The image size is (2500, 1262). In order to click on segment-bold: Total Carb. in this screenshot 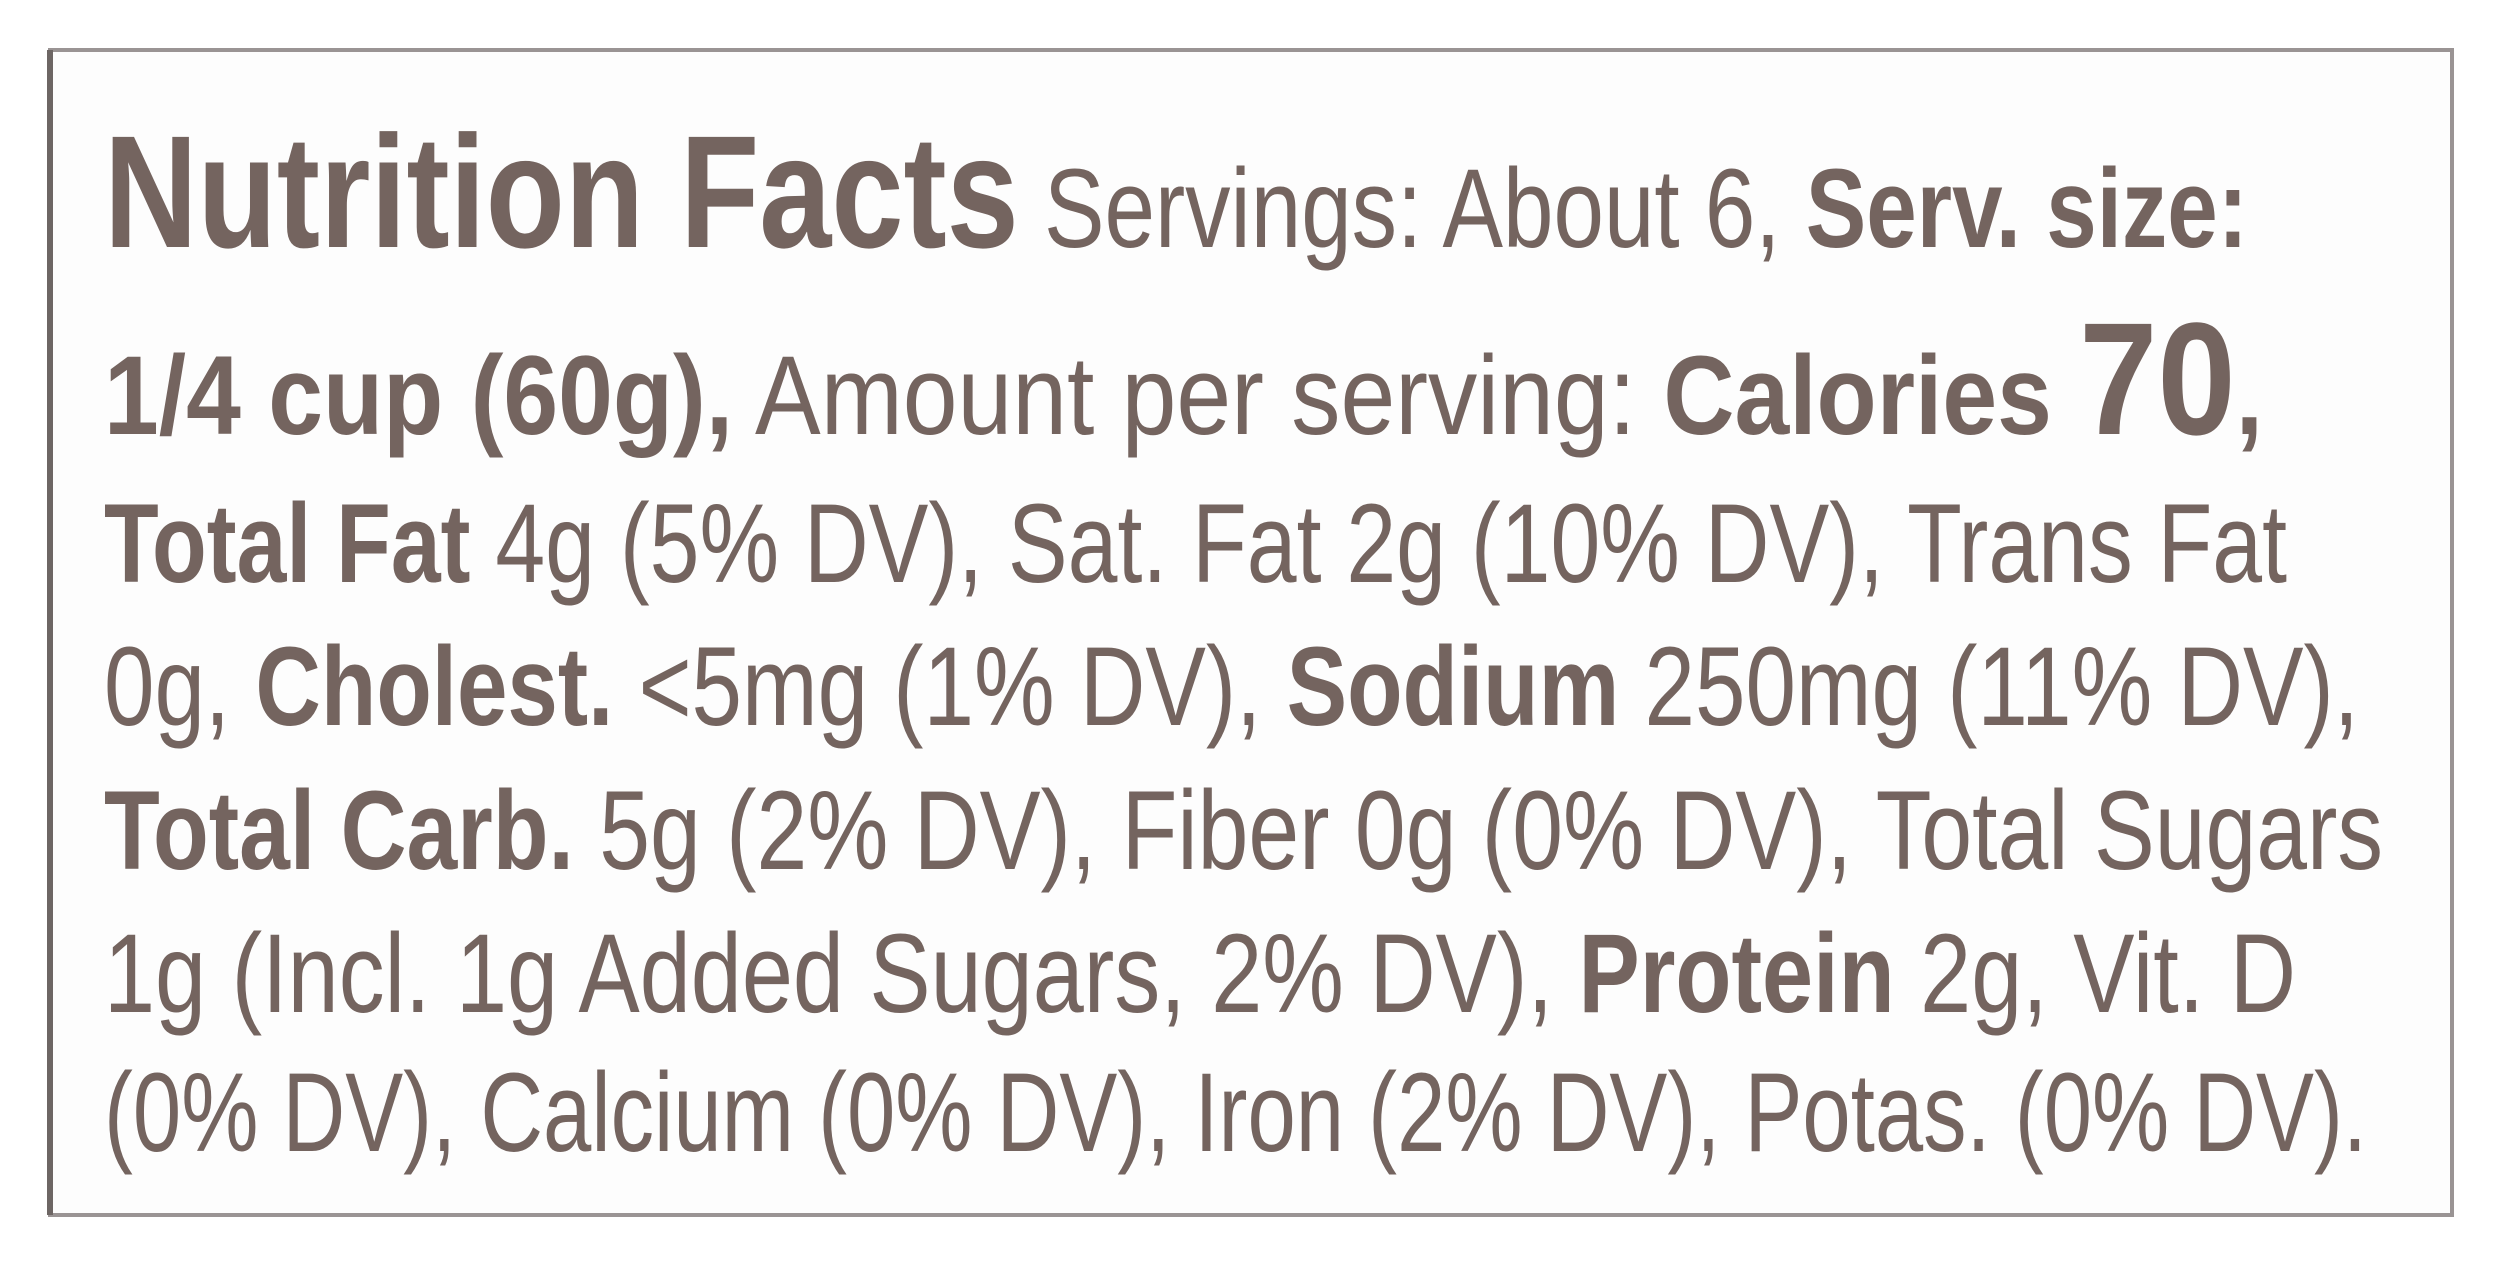, I will do `click(339, 830)`.